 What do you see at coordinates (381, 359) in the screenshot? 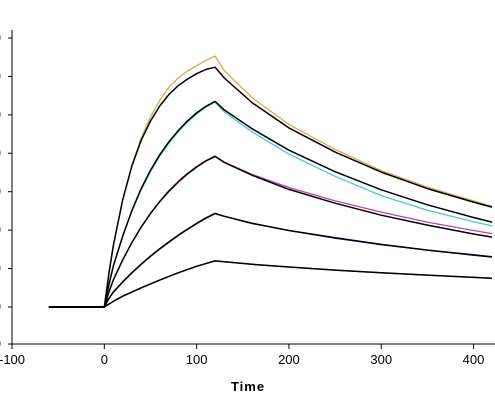
I see `x-tick-label: 300` at bounding box center [381, 359].